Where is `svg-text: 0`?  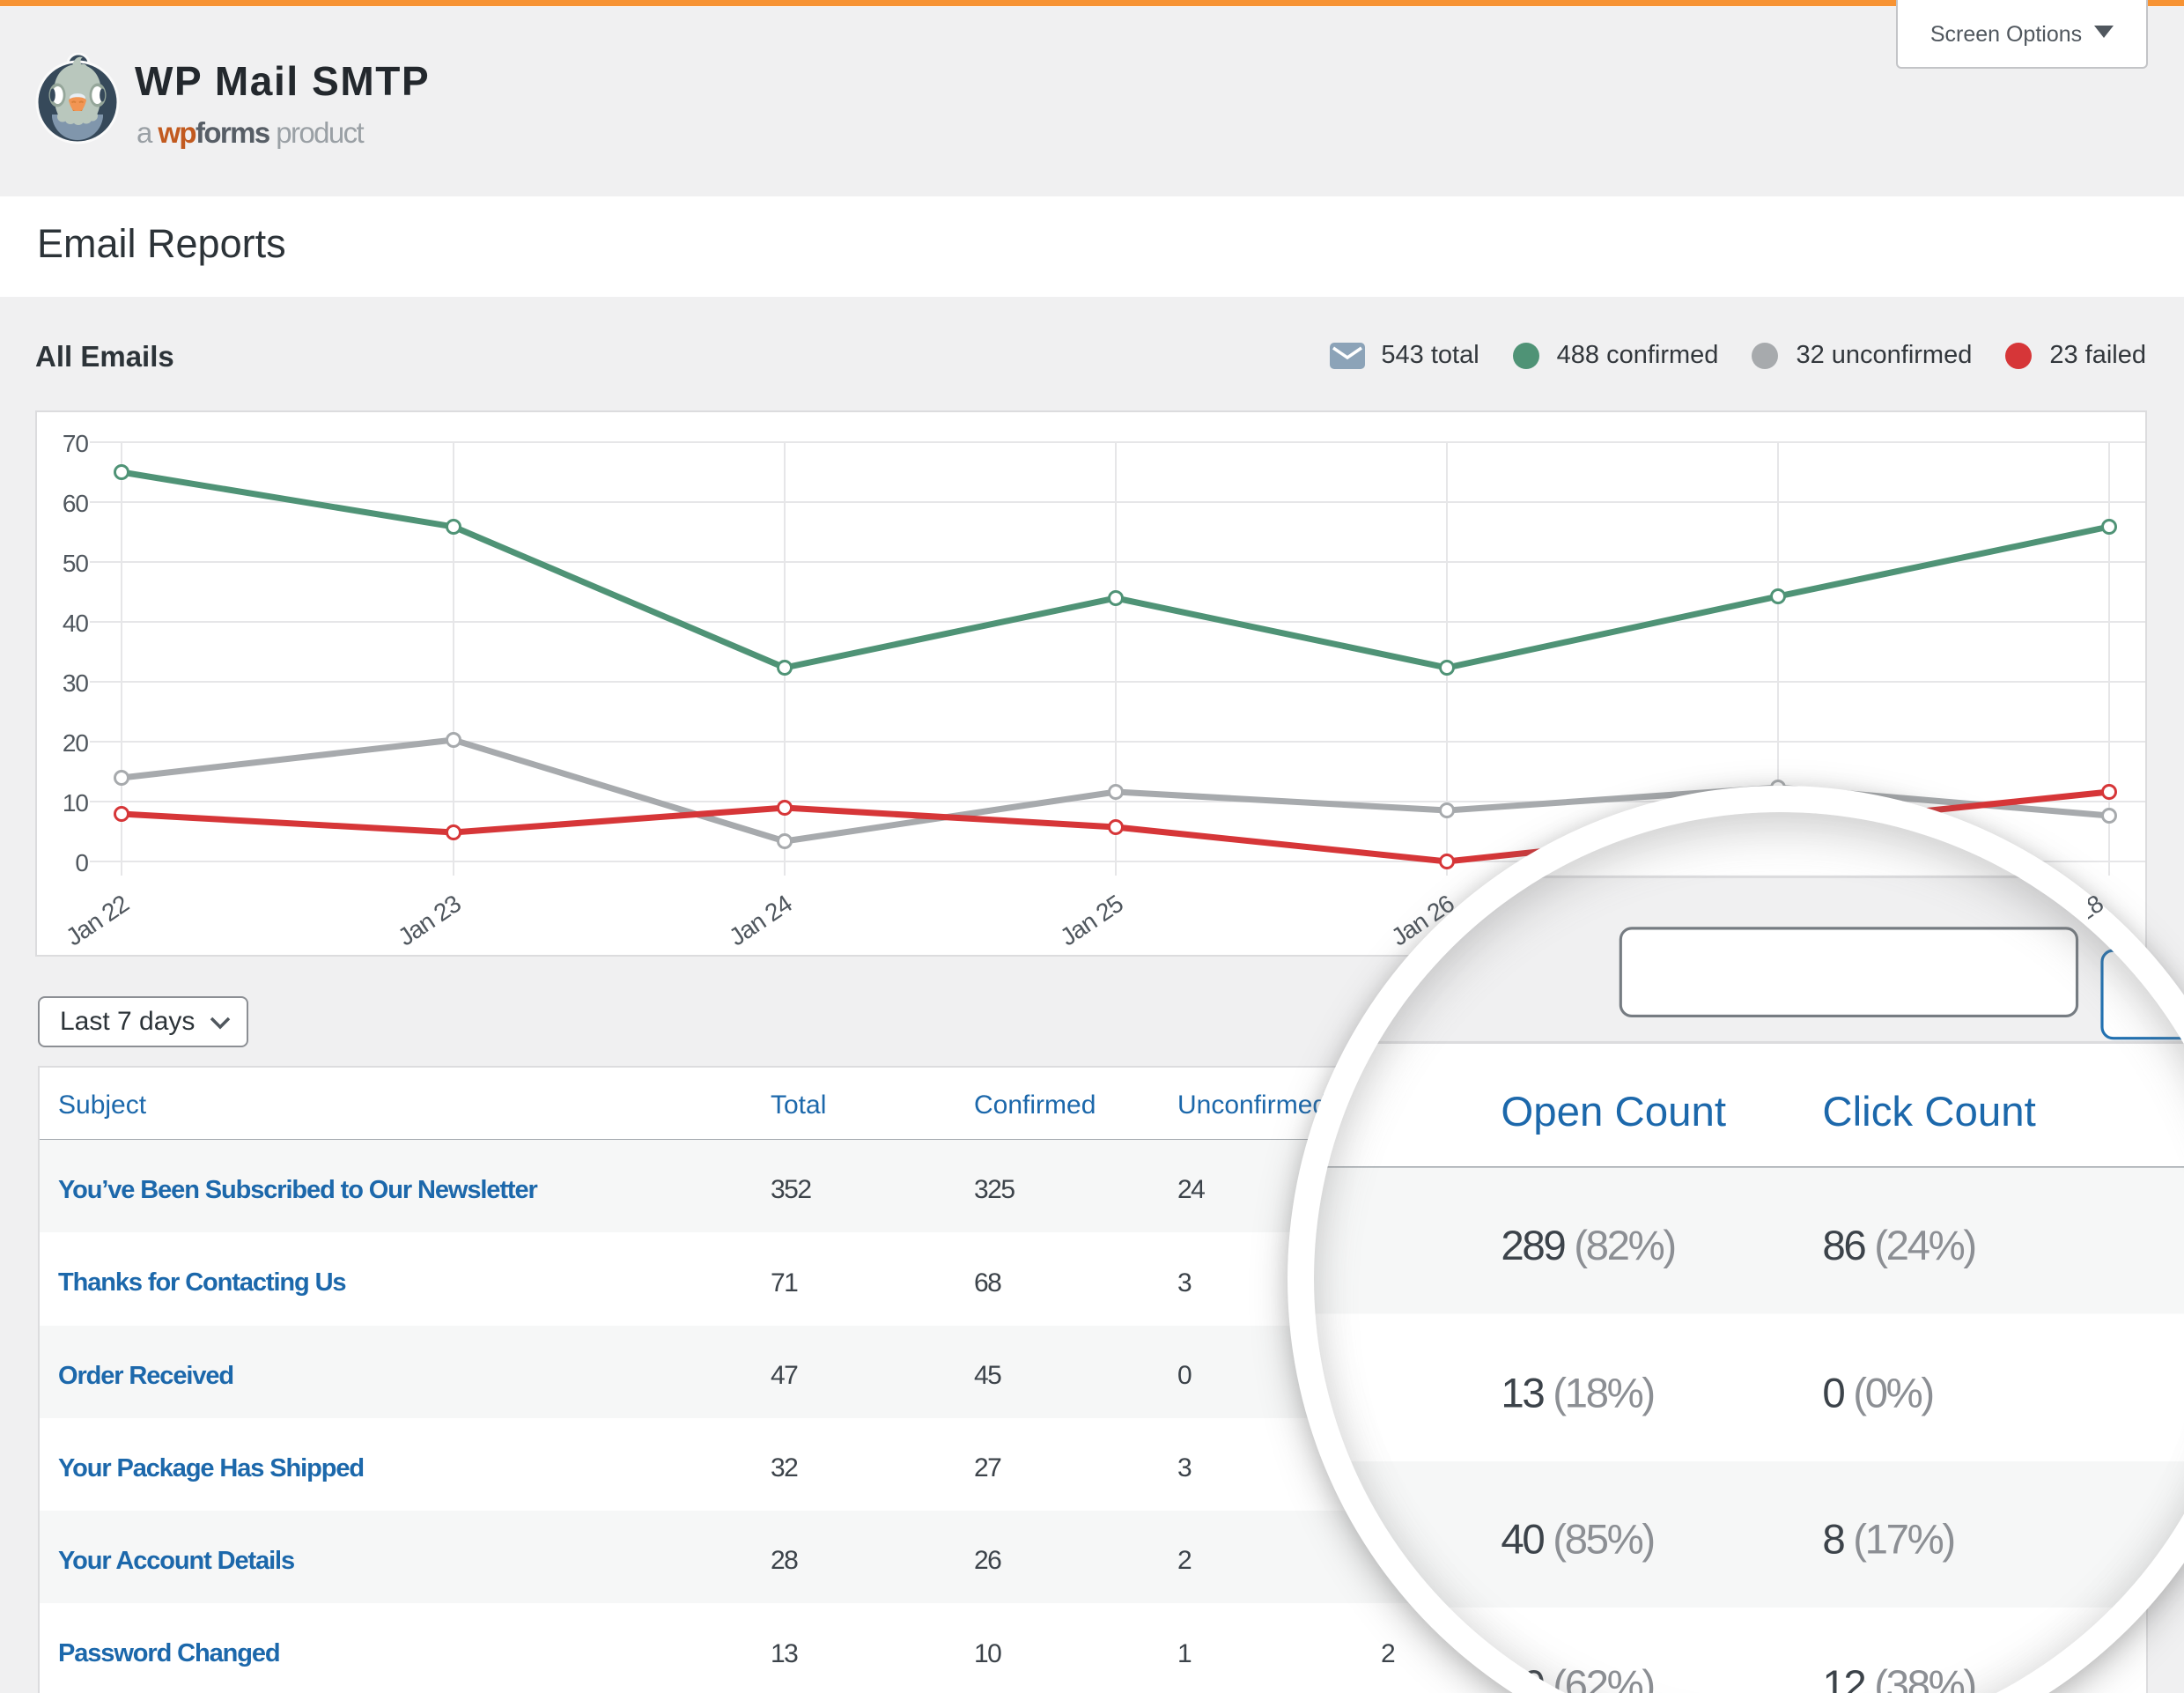 svg-text: 0 is located at coordinates (81, 862).